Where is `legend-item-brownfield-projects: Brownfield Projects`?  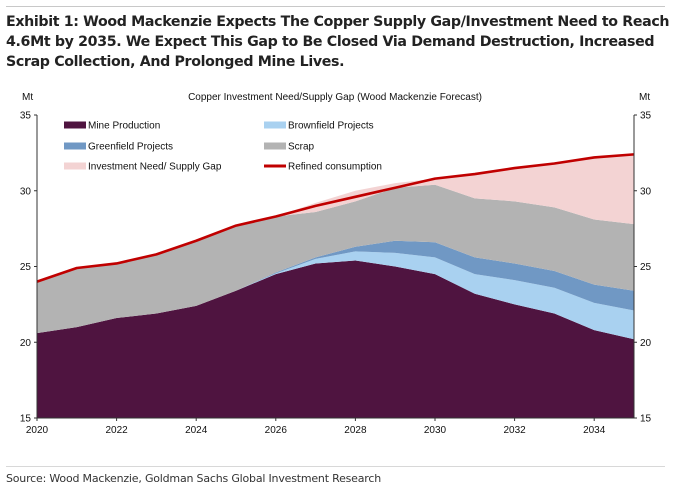 legend-item-brownfield-projects: Brownfield Projects is located at coordinates (319, 126).